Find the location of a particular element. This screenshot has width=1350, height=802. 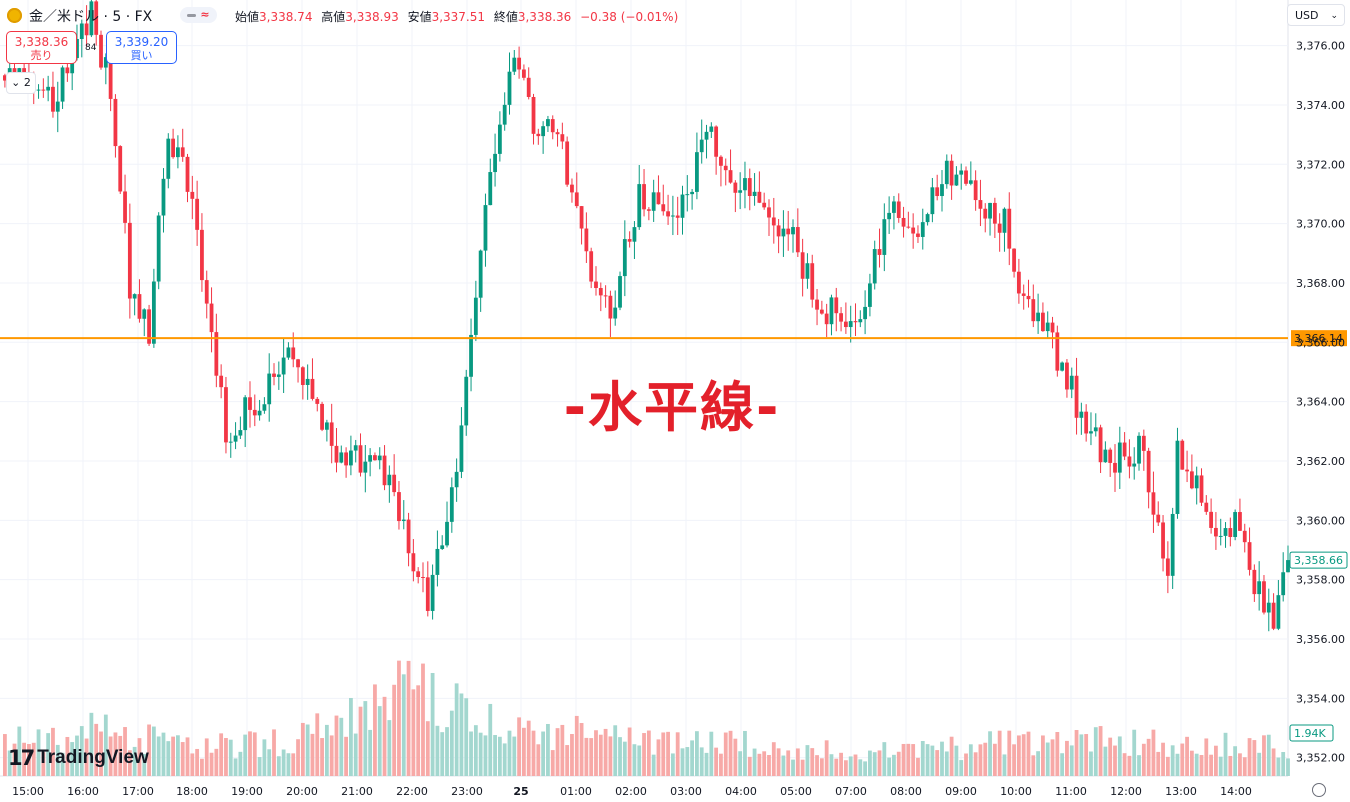

time-tick-label: 13:00 is located at coordinates (1181, 791).